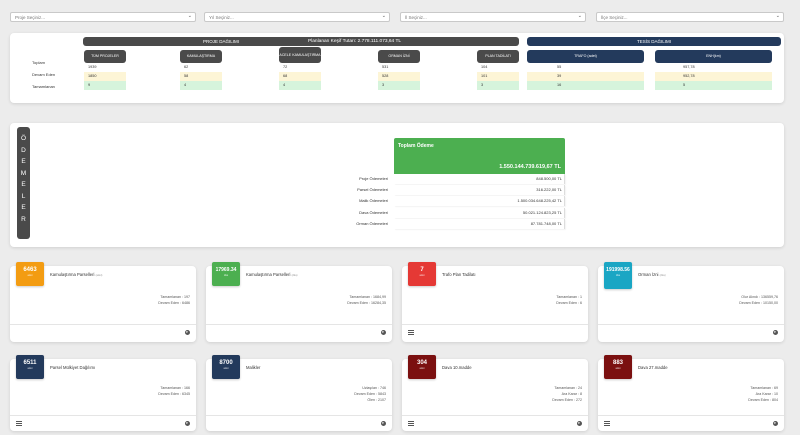 Image resolution: width=800 pixels, height=435 pixels. What do you see at coordinates (105, 67) in the screenshot?
I see `cell-toplam: 1939` at bounding box center [105, 67].